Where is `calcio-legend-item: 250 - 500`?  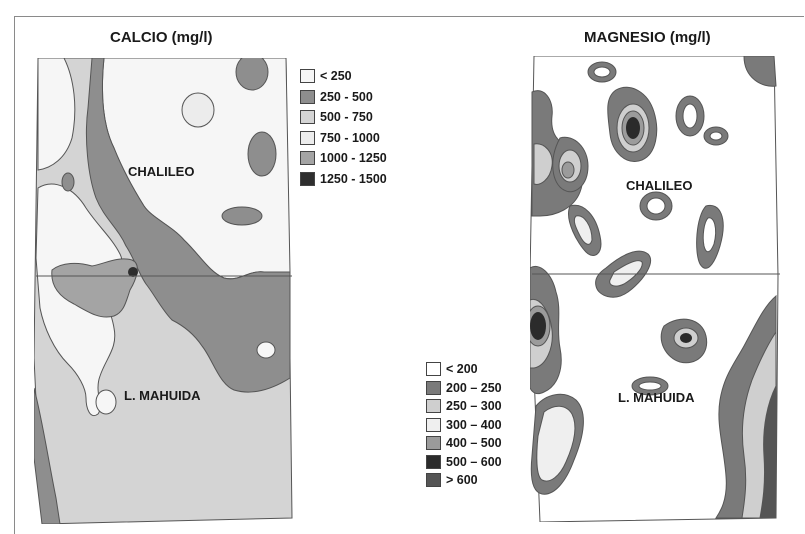
calcio-legend-item: 250 - 500 is located at coordinates (343, 97).